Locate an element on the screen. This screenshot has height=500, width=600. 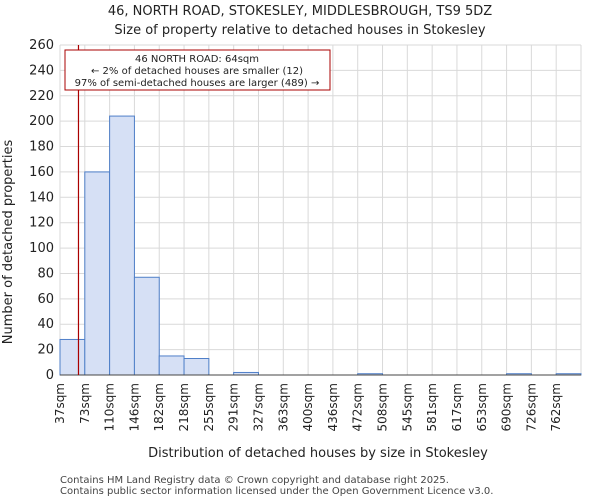
x-tick-label: 690sqm is located at coordinates (507, 407).